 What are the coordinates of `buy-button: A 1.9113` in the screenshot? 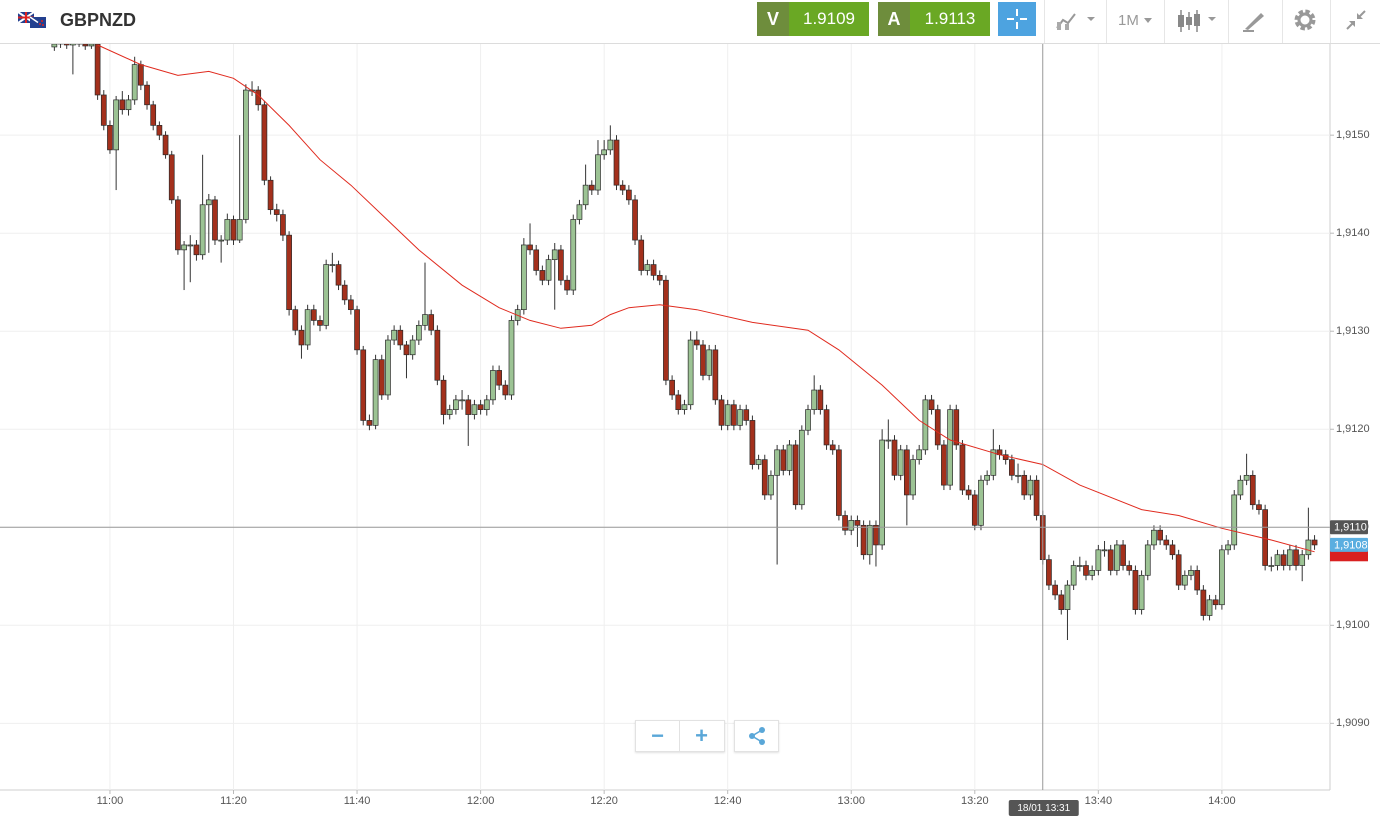 It's located at (934, 19).